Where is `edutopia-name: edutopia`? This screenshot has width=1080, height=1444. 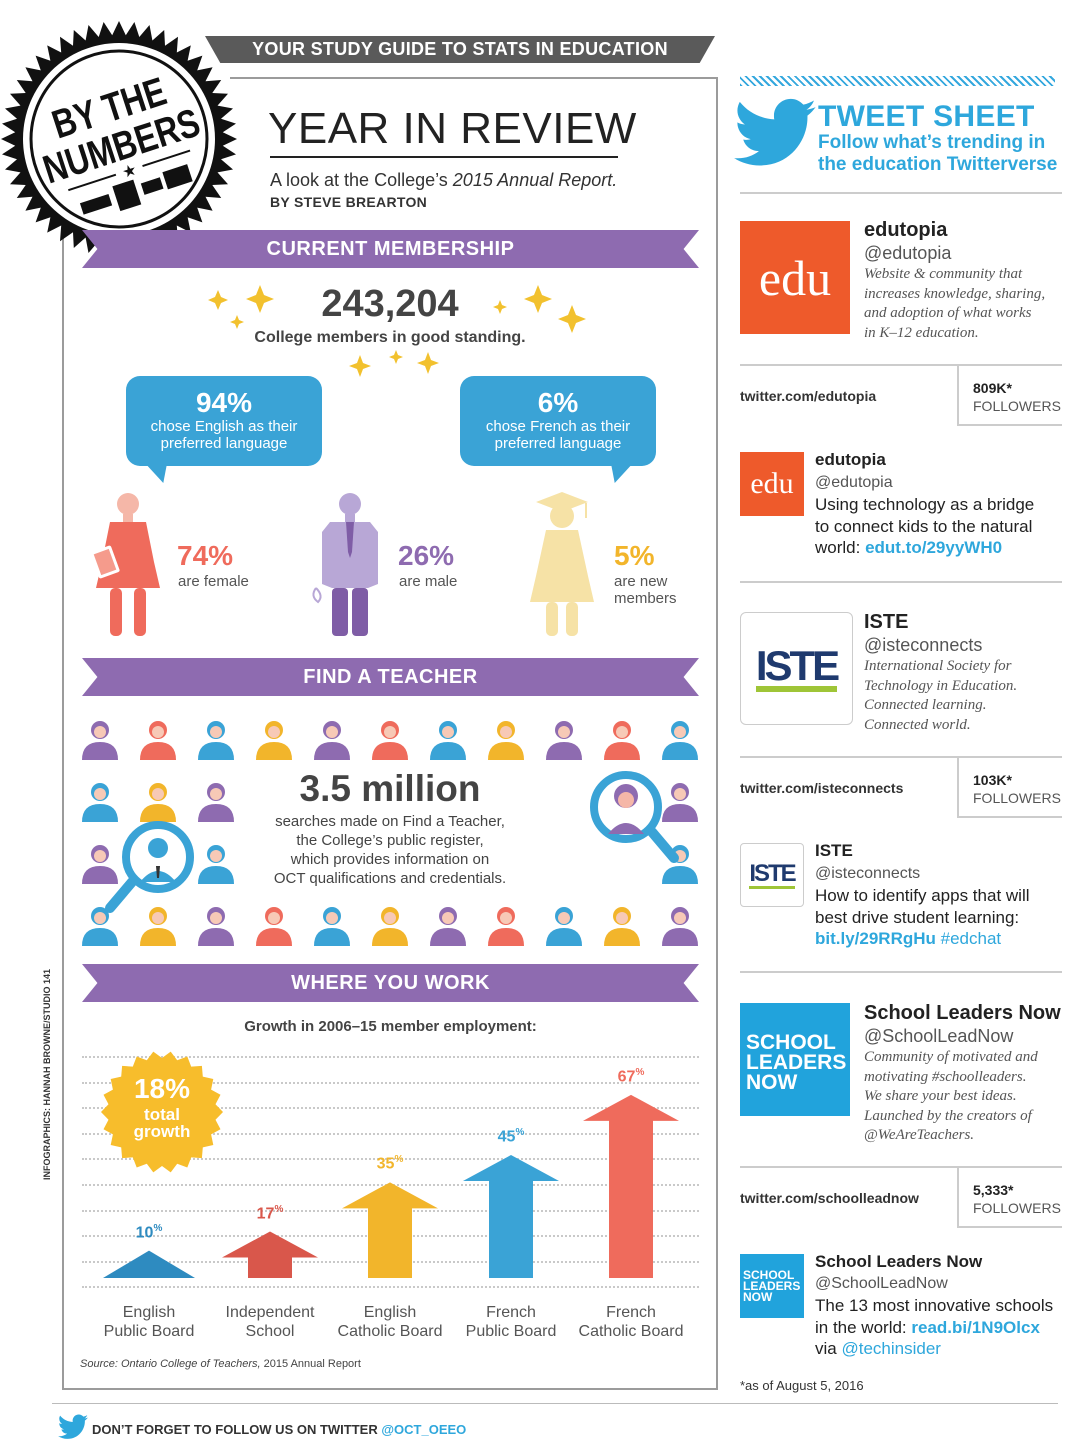
edutopia-name: edutopia is located at coordinates (906, 230).